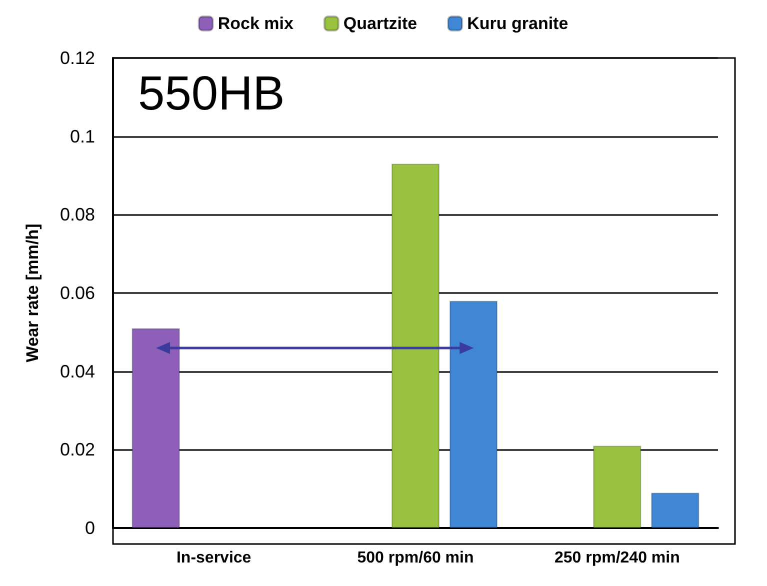 The width and height of the screenshot is (767, 586). Describe the element at coordinates (517, 23) in the screenshot. I see `legend-label: Kuru granite` at that location.